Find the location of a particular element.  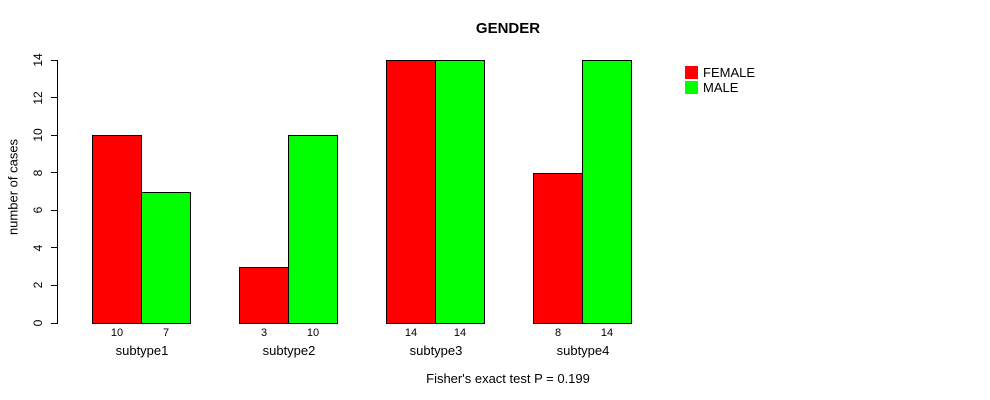

category-label-subtype1: subtype1 is located at coordinates (142, 350).